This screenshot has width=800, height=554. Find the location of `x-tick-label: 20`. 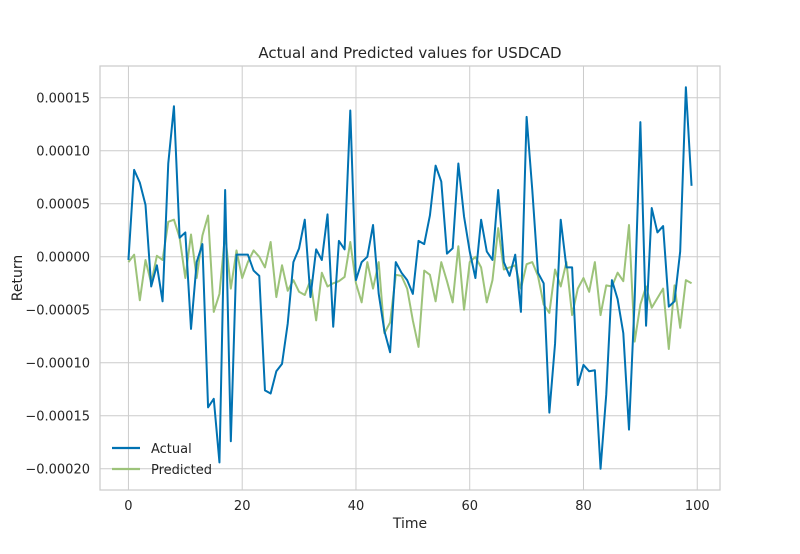

x-tick-label: 20 is located at coordinates (242, 506).